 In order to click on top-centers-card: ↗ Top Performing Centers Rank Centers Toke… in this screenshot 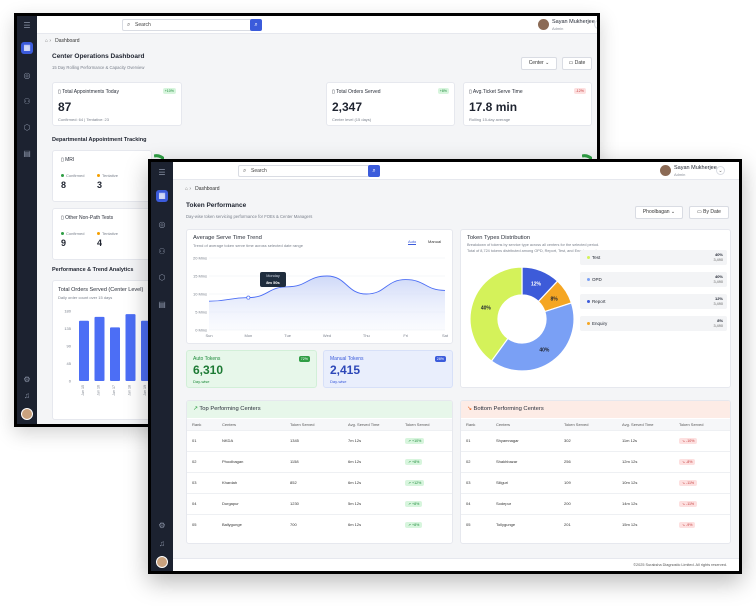, I will do `click(319, 472)`.